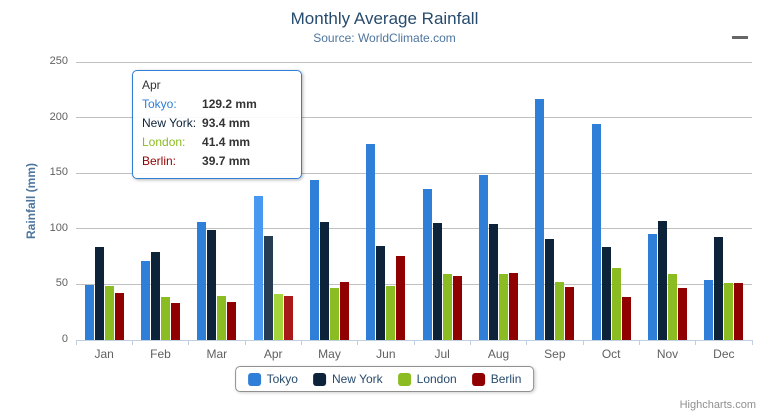 The image size is (769, 416). What do you see at coordinates (662, 280) in the screenshot?
I see `bar-new-york-nov` at bounding box center [662, 280].